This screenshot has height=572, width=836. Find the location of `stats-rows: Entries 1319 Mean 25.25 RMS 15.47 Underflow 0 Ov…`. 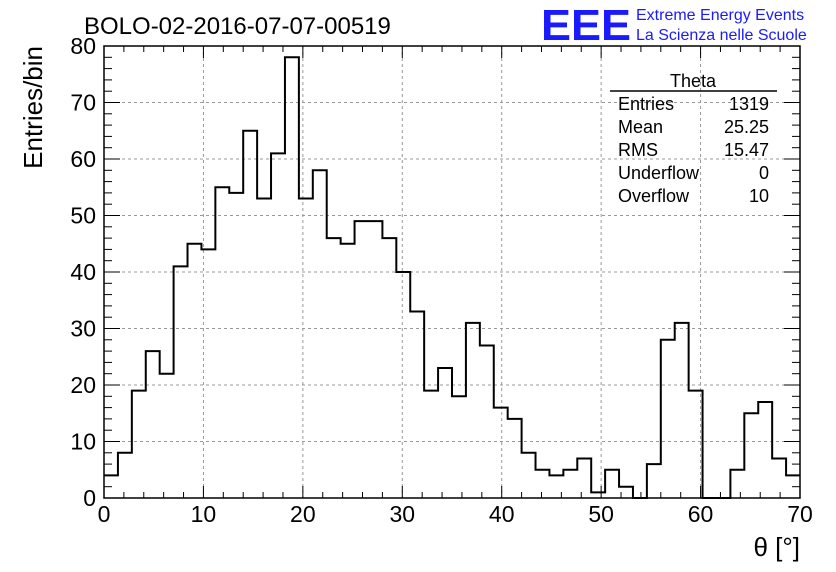

stats-rows: Entries 1319 Mean 25.25 RMS 15.47 Underflow 0 Ov… is located at coordinates (693, 150).